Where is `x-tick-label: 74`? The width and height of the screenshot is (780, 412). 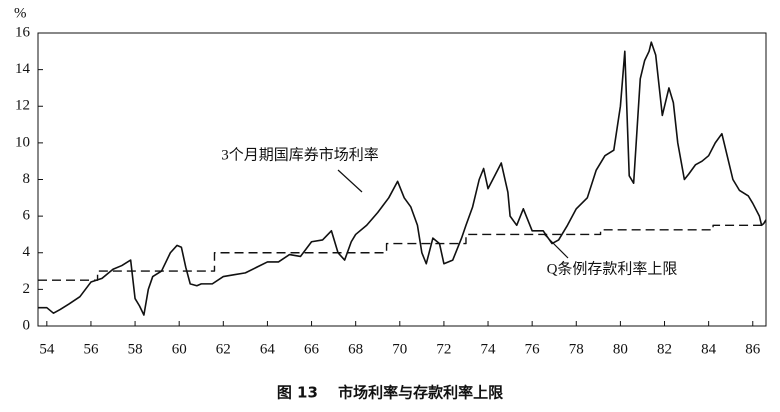
x-tick-label: 74 is located at coordinates (489, 349).